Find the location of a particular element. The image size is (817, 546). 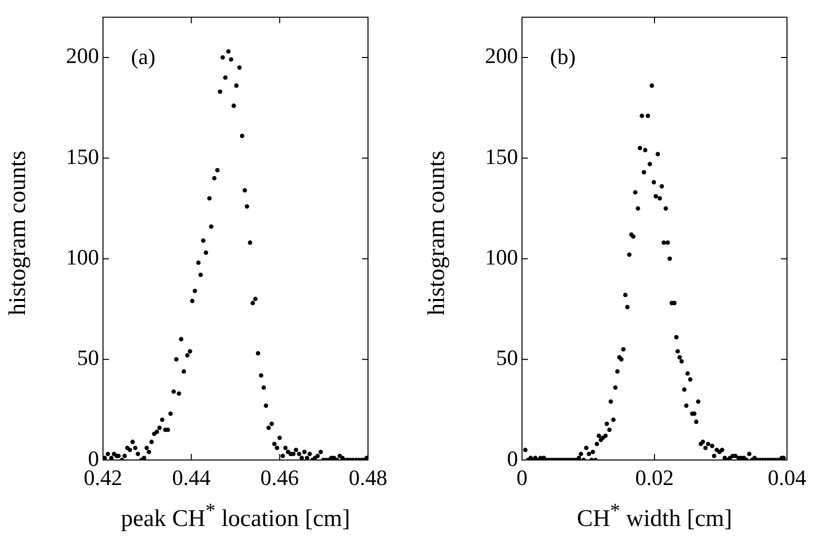

x-axis-title: CH$^{*}$ width [cm] is located at coordinates (655, 516).